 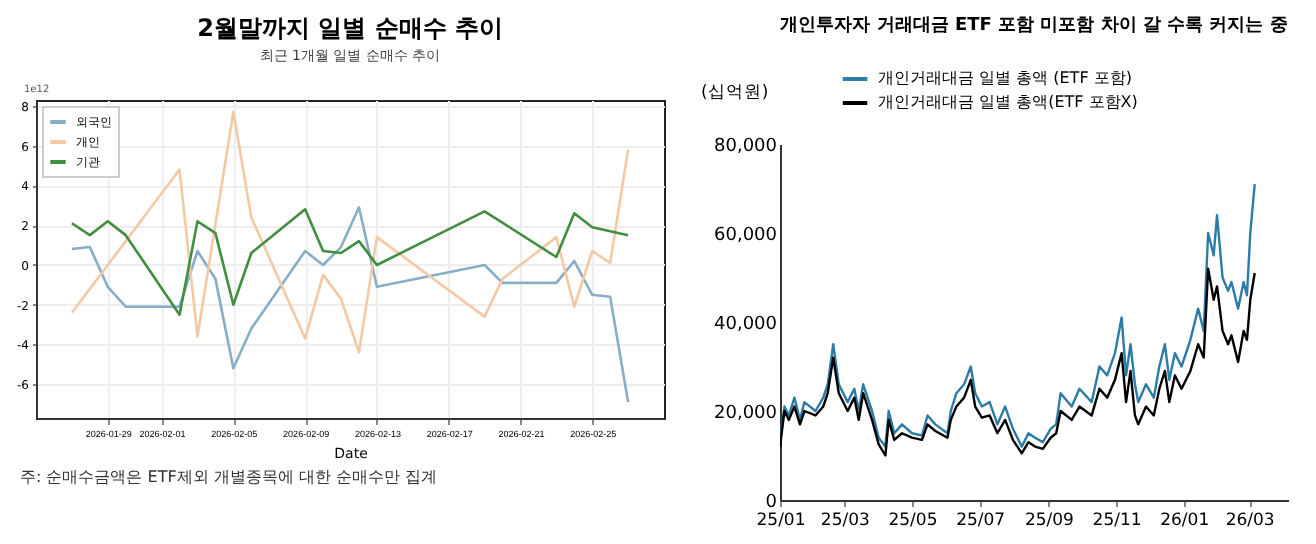 What do you see at coordinates (913, 521) in the screenshot?
I see `x-tick-label: 25/05` at bounding box center [913, 521].